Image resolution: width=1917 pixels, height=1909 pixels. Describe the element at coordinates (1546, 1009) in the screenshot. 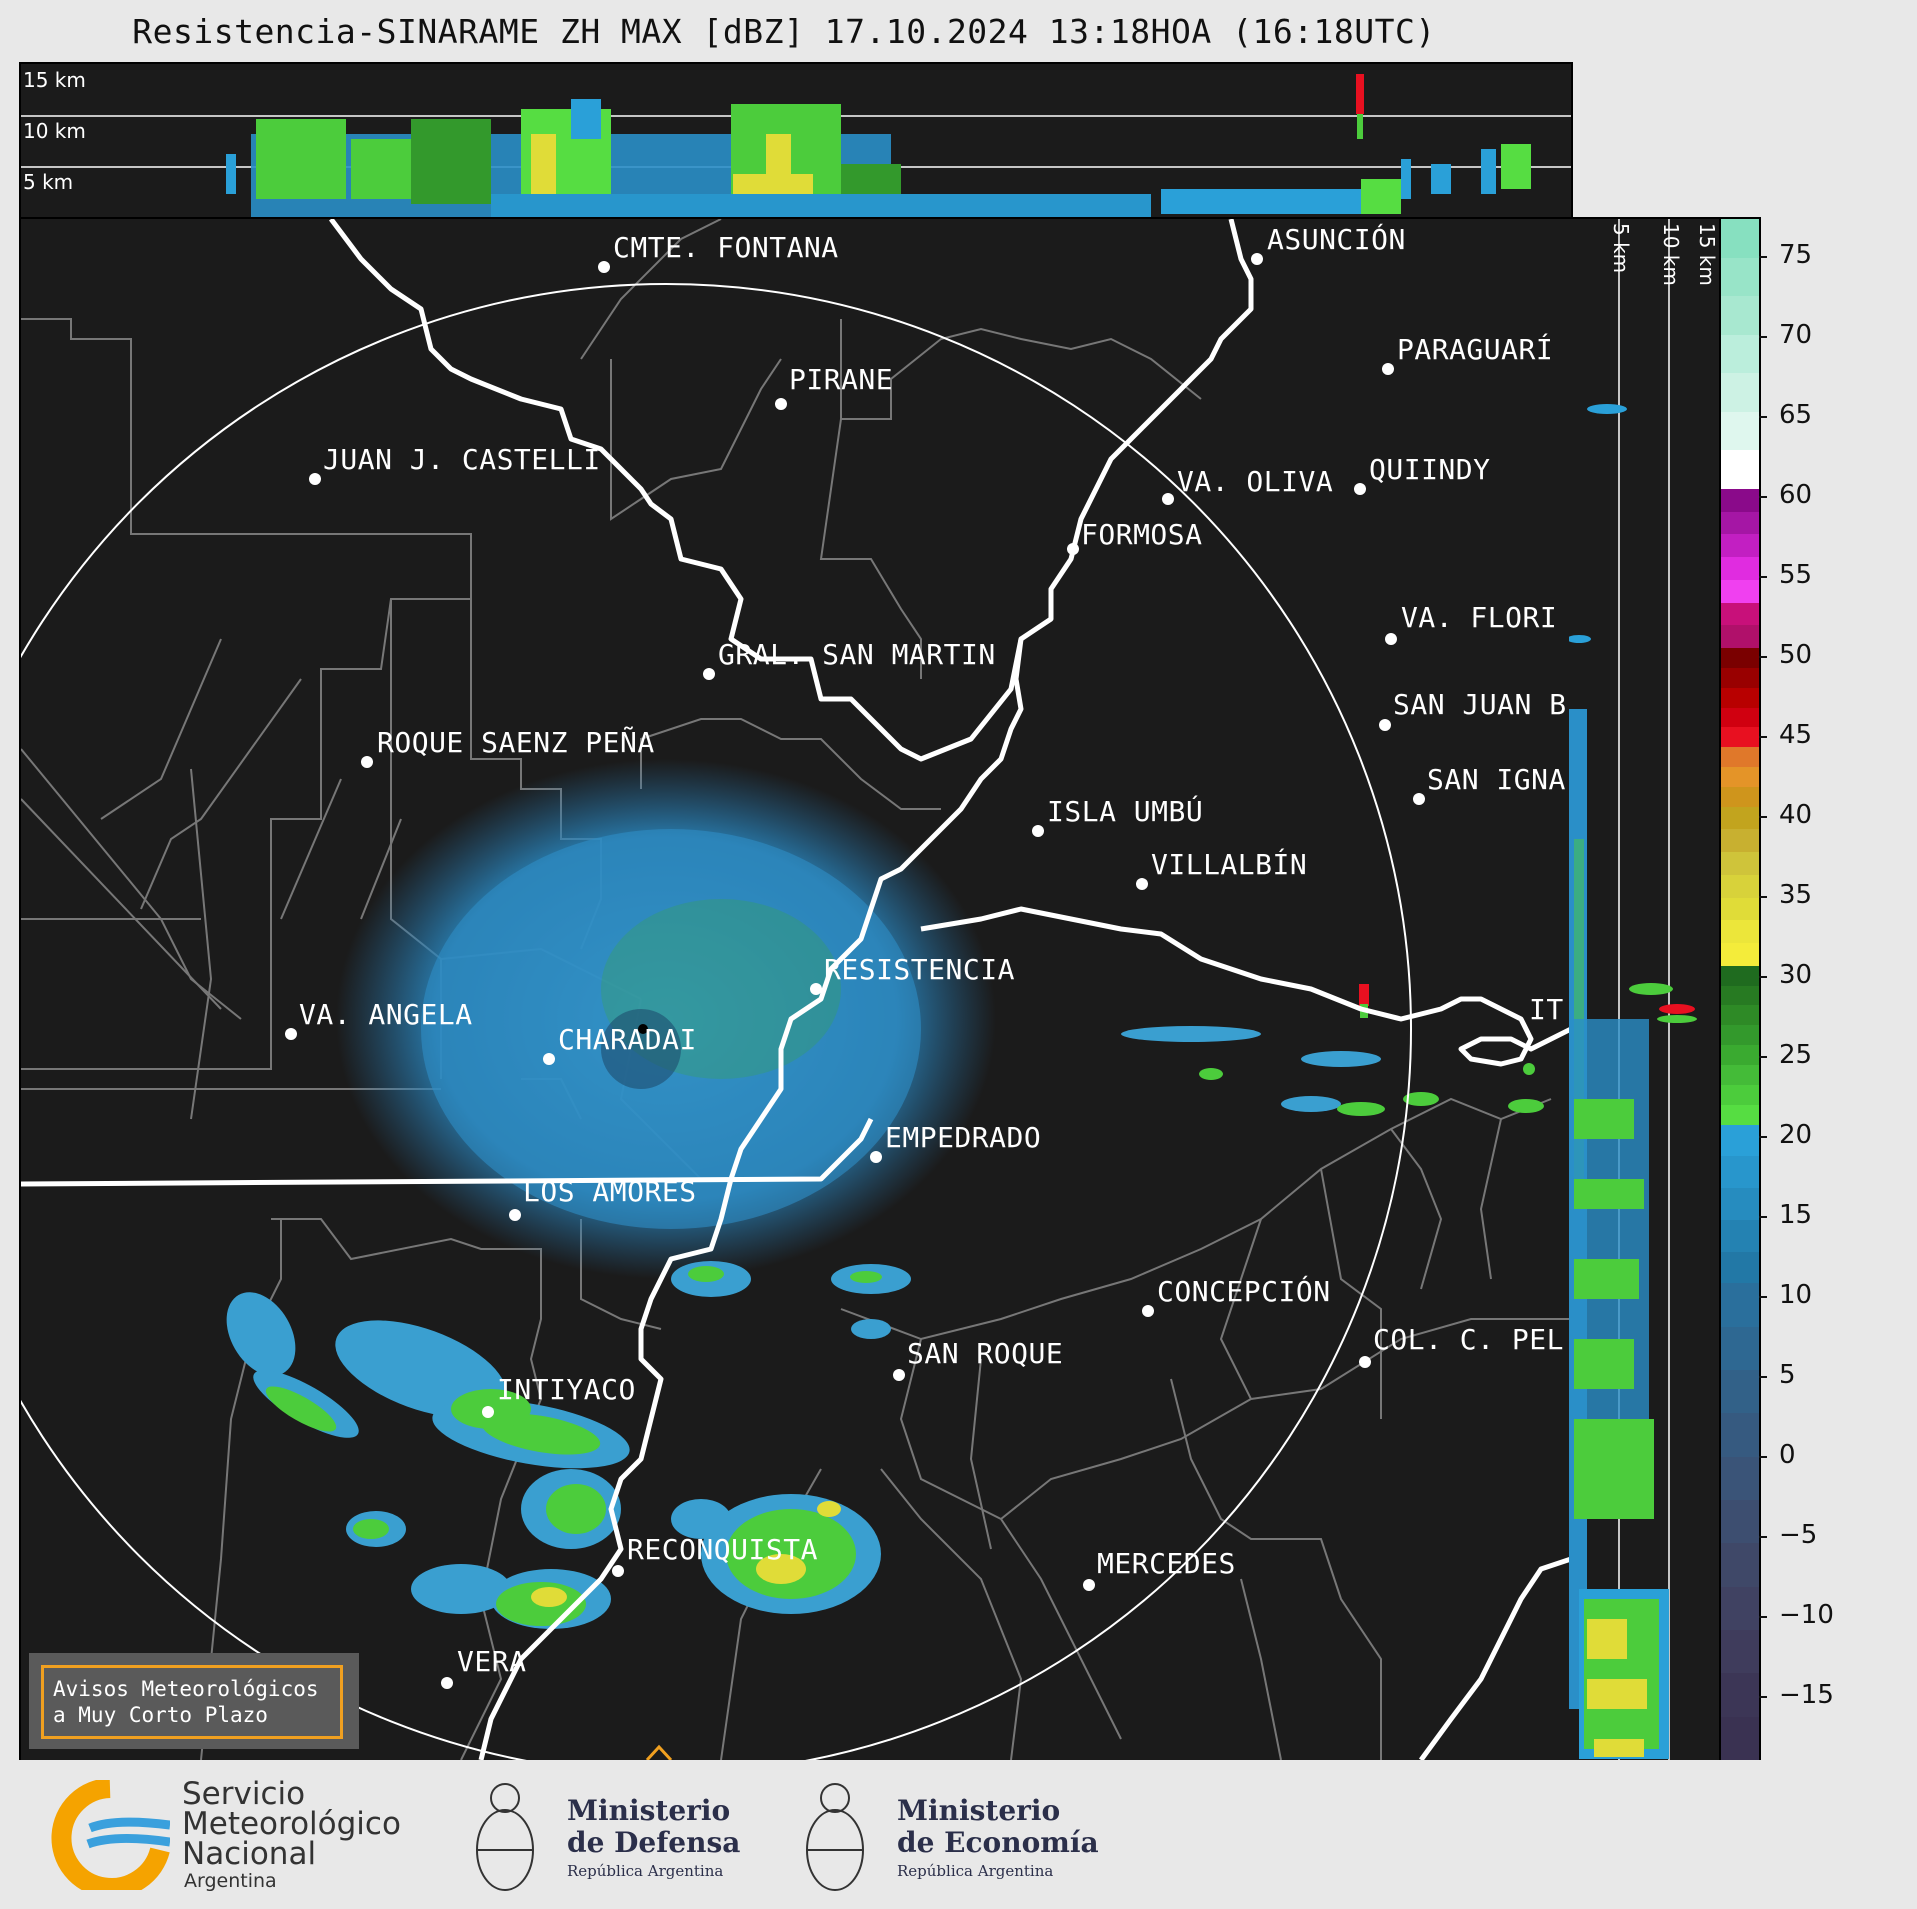

I see `city-label-it: IT` at that location.